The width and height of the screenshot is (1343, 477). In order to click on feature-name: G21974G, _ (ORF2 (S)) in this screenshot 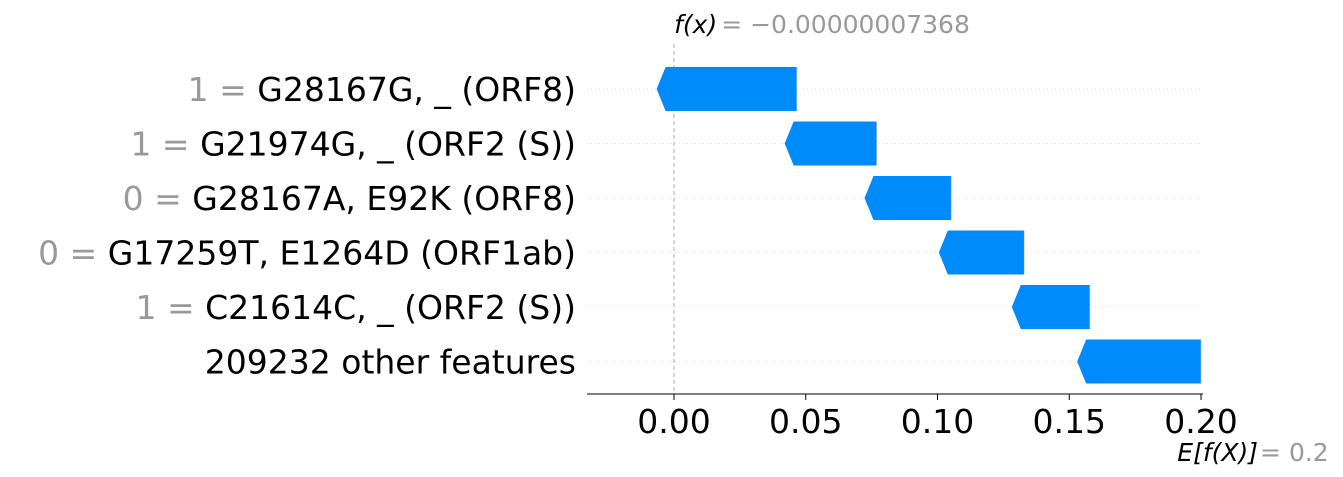, I will do `click(388, 144)`.